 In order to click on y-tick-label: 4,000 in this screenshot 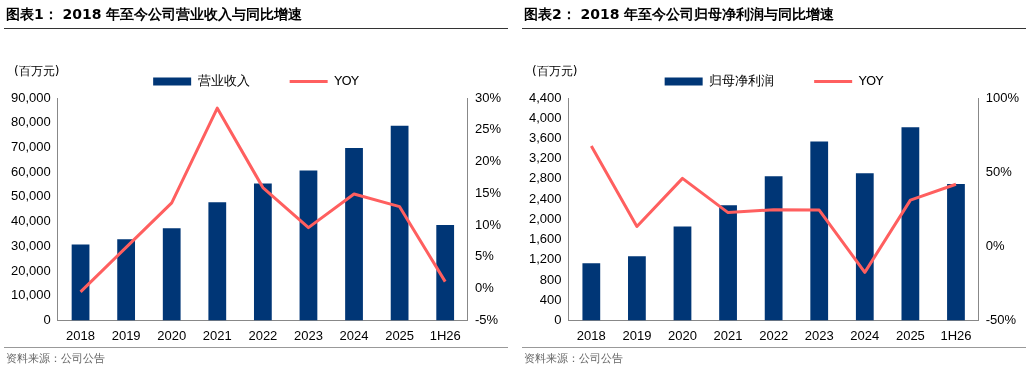, I will do `click(545, 117)`.